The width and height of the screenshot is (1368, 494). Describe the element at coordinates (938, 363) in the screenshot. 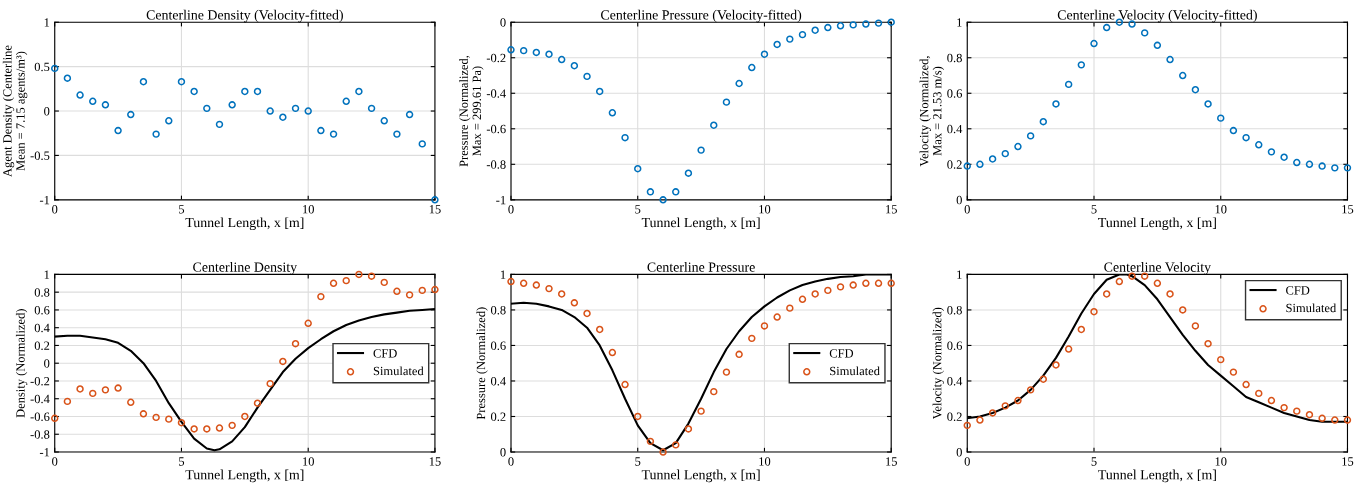

I see `y-axis-title: Velocity (Normalized)` at that location.